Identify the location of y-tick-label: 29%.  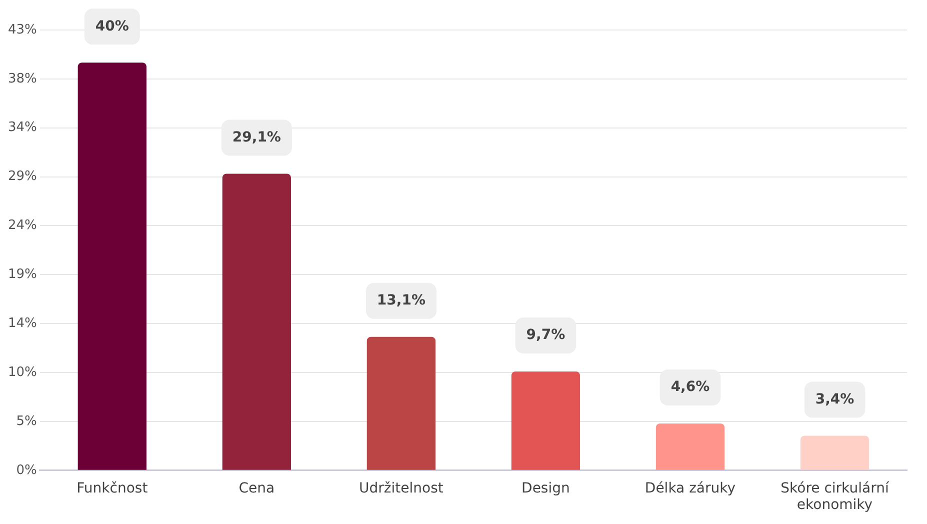
(22, 176).